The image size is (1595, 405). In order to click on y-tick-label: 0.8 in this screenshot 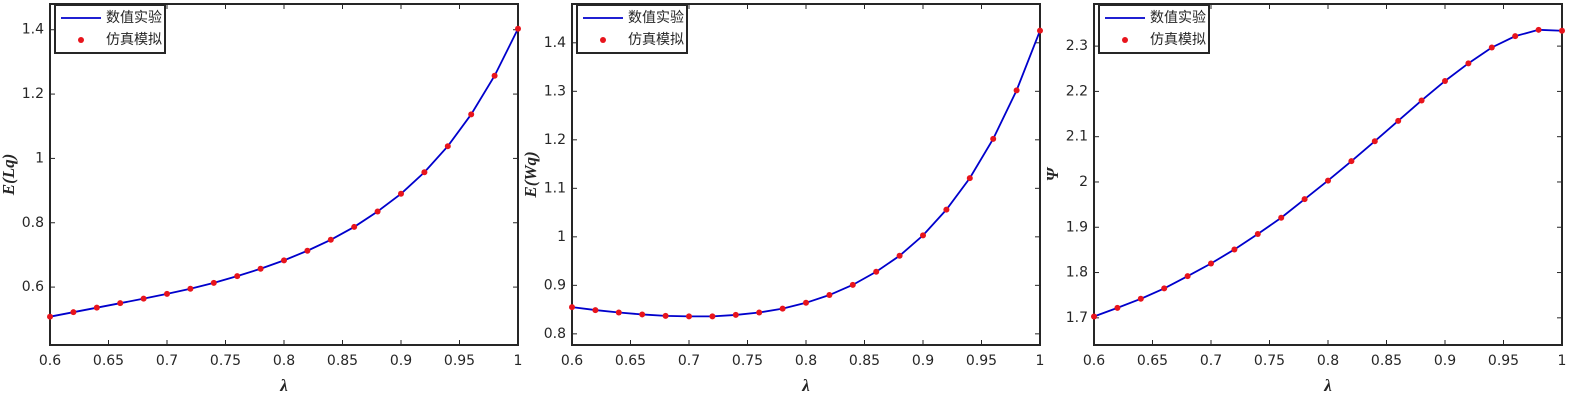, I will do `click(555, 334)`.